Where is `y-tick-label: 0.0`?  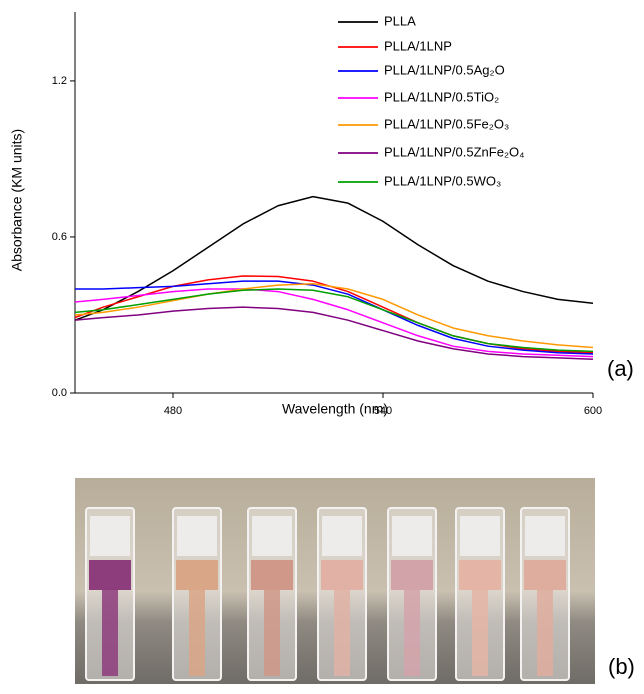
y-tick-label: 0.0 is located at coordinates (59, 393).